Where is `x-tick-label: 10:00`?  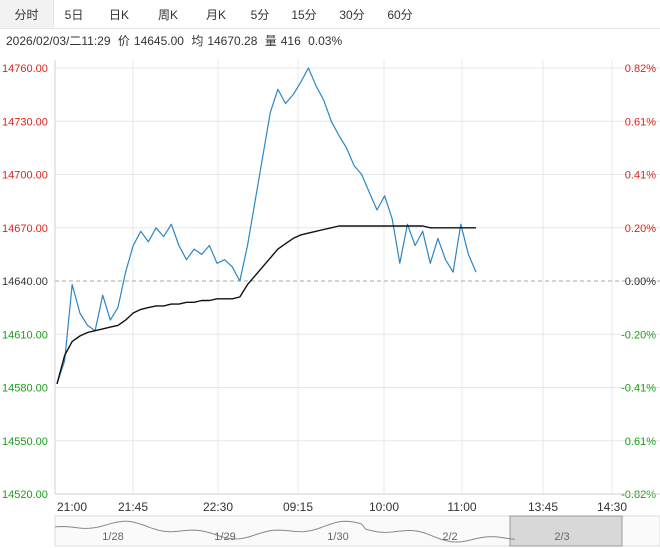
x-tick-label: 10:00 is located at coordinates (384, 507).